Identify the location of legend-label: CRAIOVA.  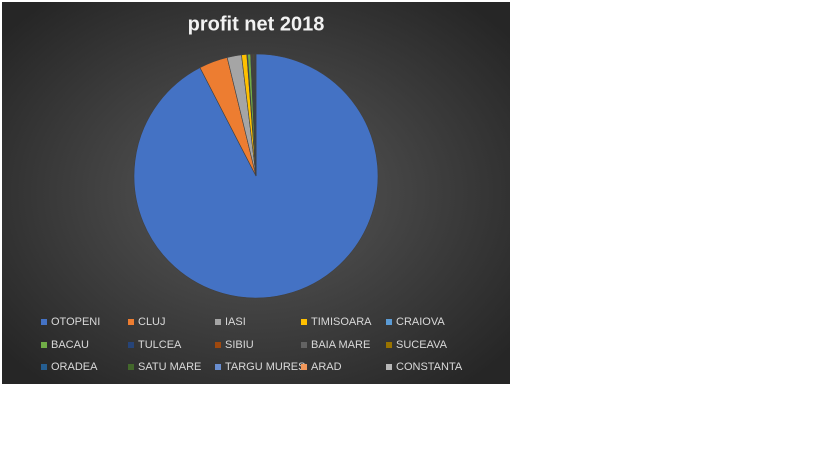
(420, 322).